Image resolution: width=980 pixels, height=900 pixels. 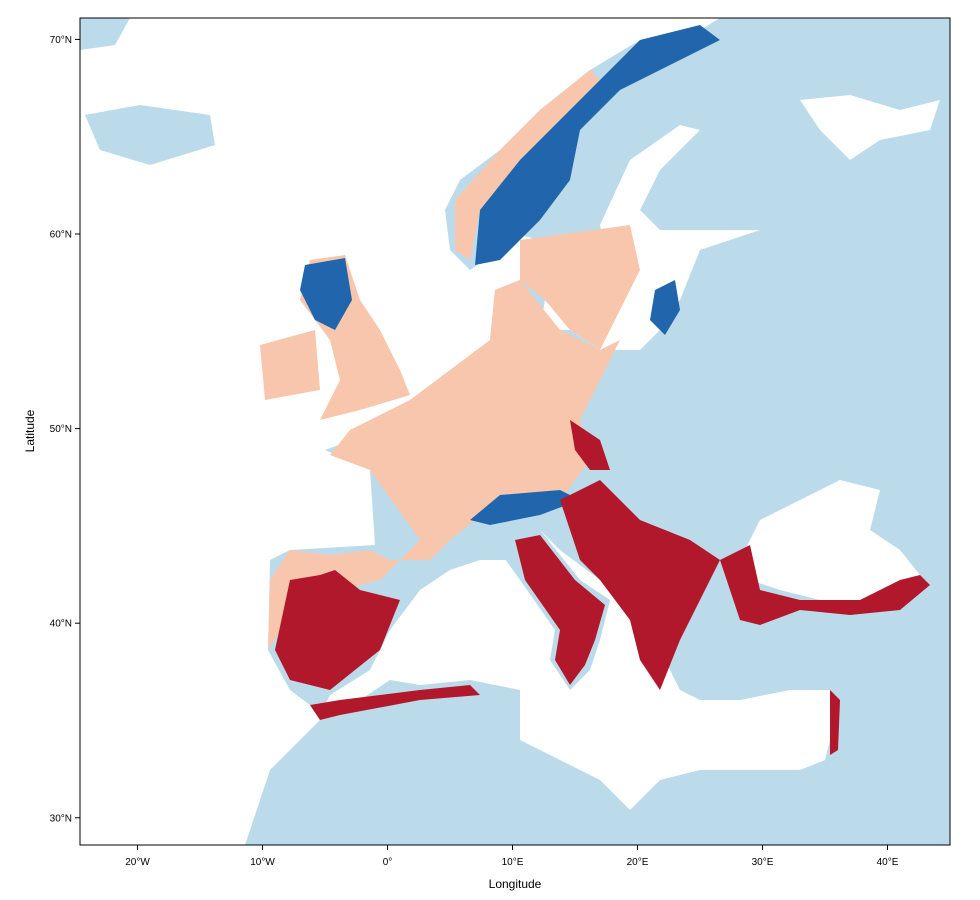 What do you see at coordinates (527, 165) in the screenshot?
I see `norway-coast` at bounding box center [527, 165].